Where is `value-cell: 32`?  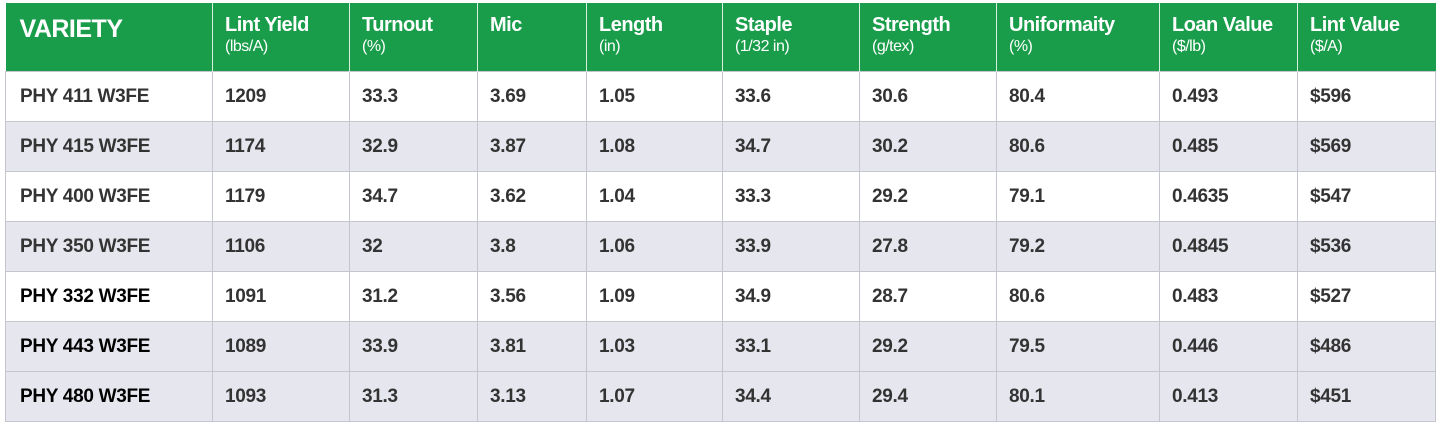
value-cell: 32 is located at coordinates (413, 246).